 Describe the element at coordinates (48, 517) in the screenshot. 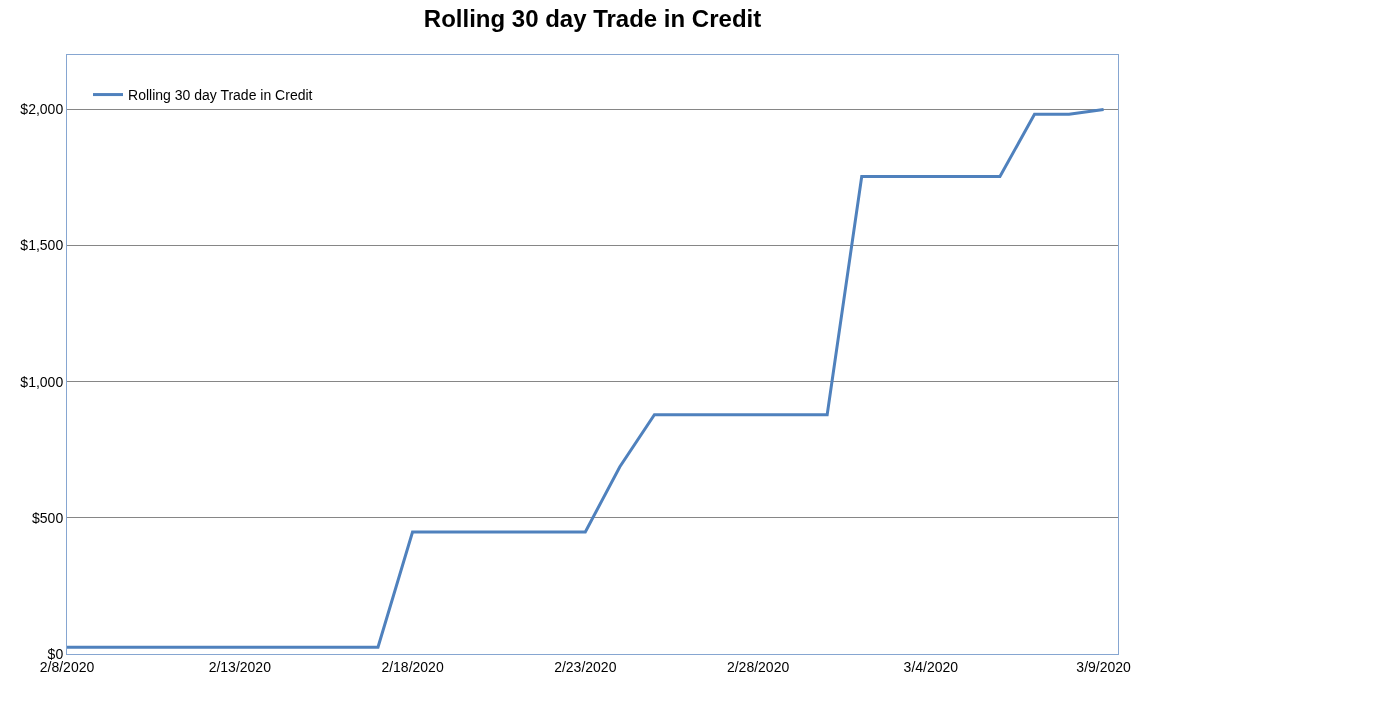

I see `y-tick-label: $500` at that location.